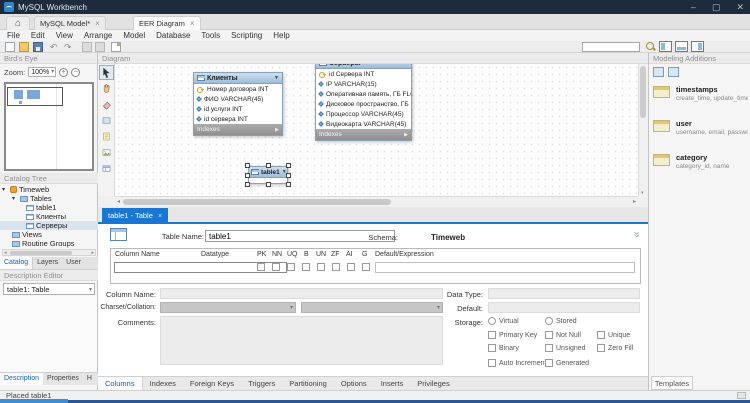  I want to click on column-row: Оперативная память, ГБ FLOAT, so click(363, 94).